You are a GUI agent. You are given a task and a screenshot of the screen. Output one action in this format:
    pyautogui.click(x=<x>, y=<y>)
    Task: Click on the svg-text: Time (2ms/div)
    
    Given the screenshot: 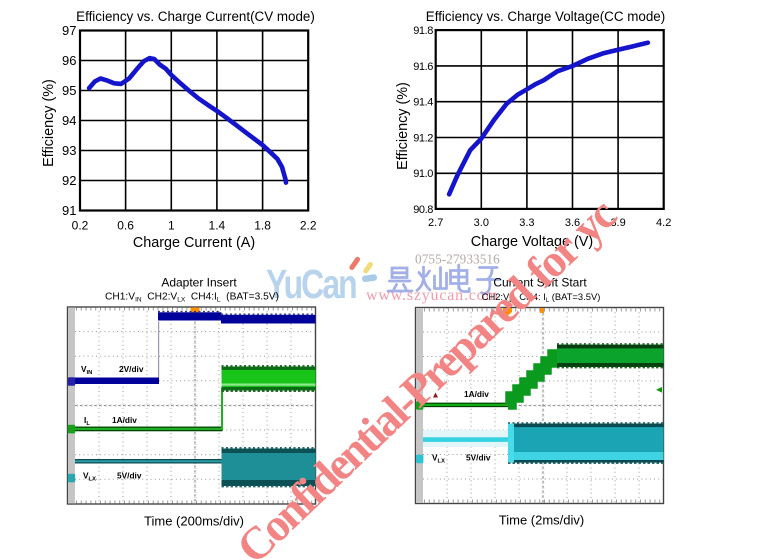 What is the action you would take?
    pyautogui.click(x=541, y=520)
    